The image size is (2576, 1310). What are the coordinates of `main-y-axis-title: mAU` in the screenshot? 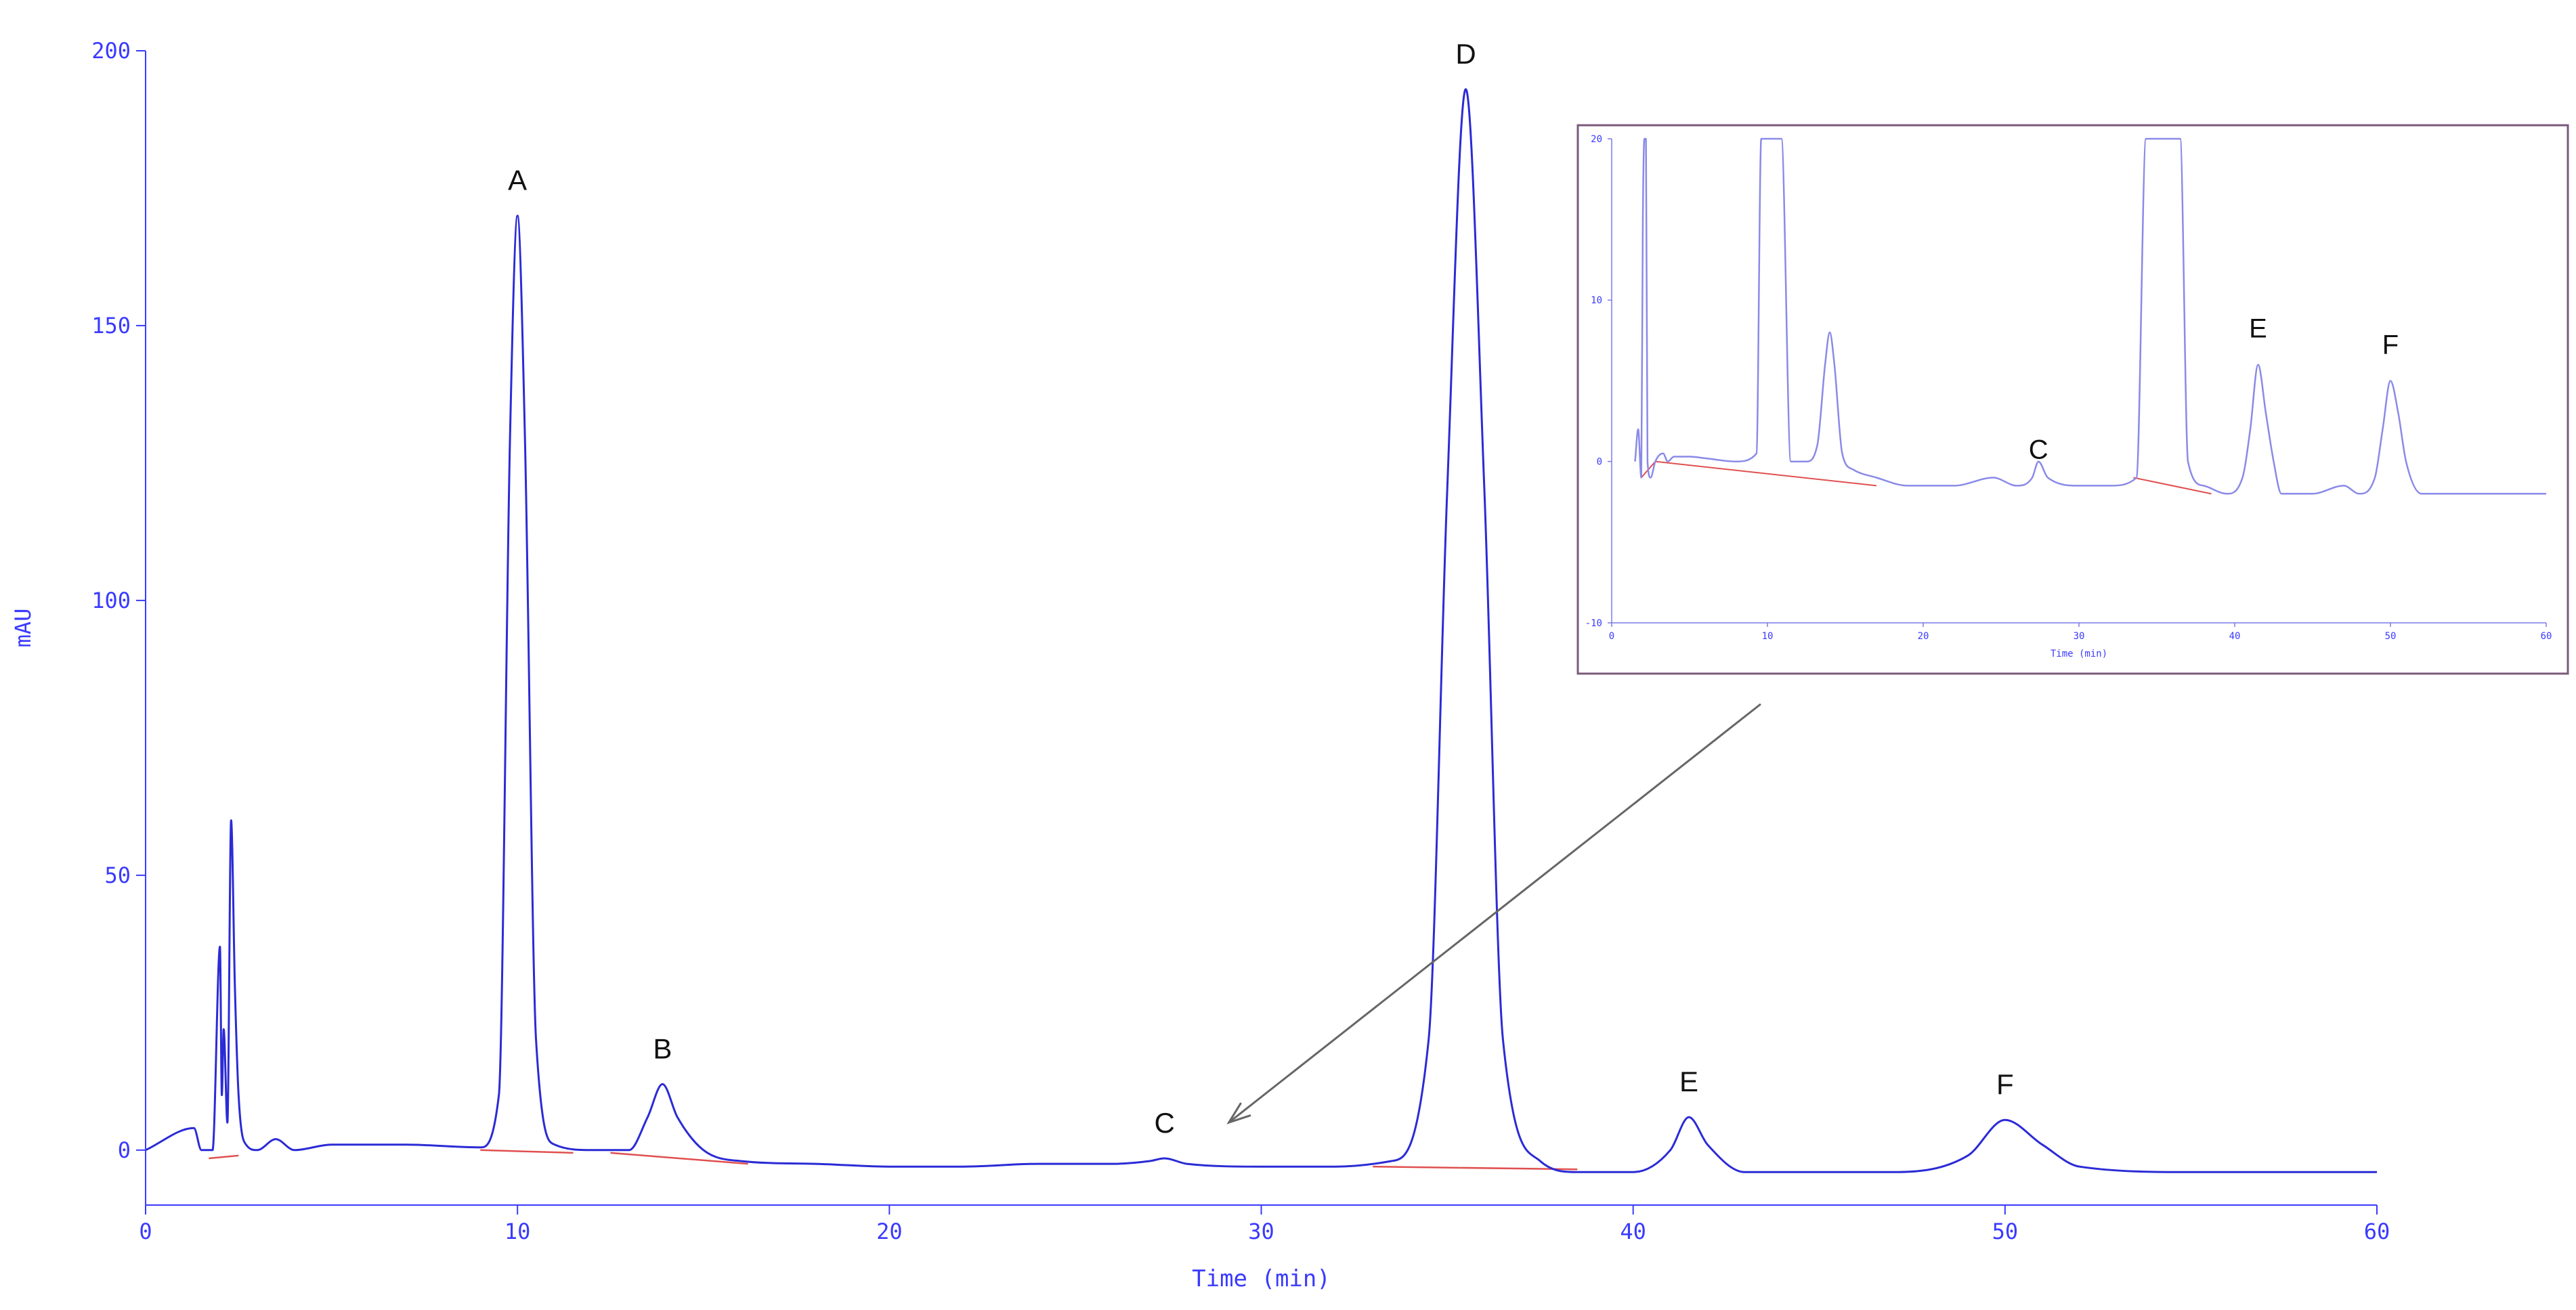 It's located at (23, 629).